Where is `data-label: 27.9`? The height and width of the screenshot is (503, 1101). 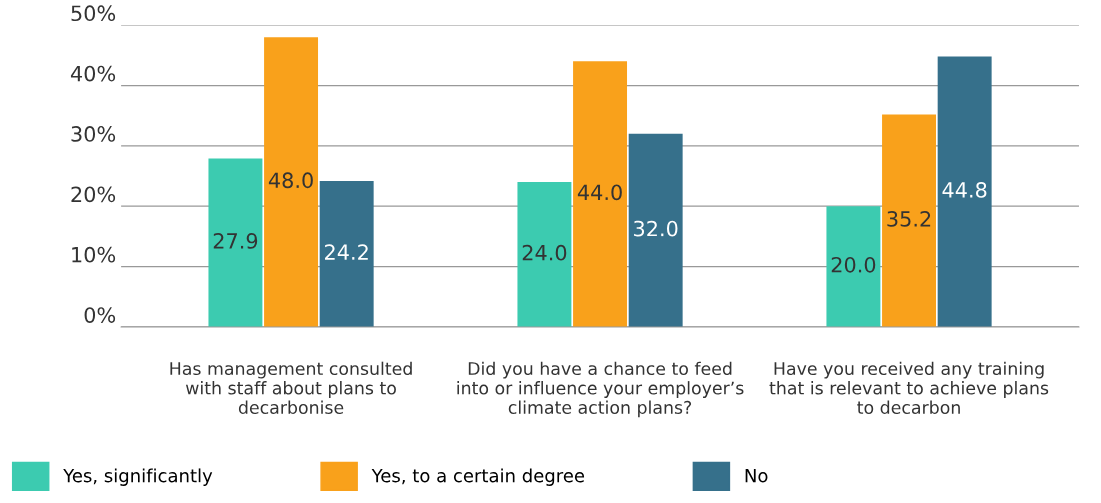 data-label: 27.9 is located at coordinates (235, 241).